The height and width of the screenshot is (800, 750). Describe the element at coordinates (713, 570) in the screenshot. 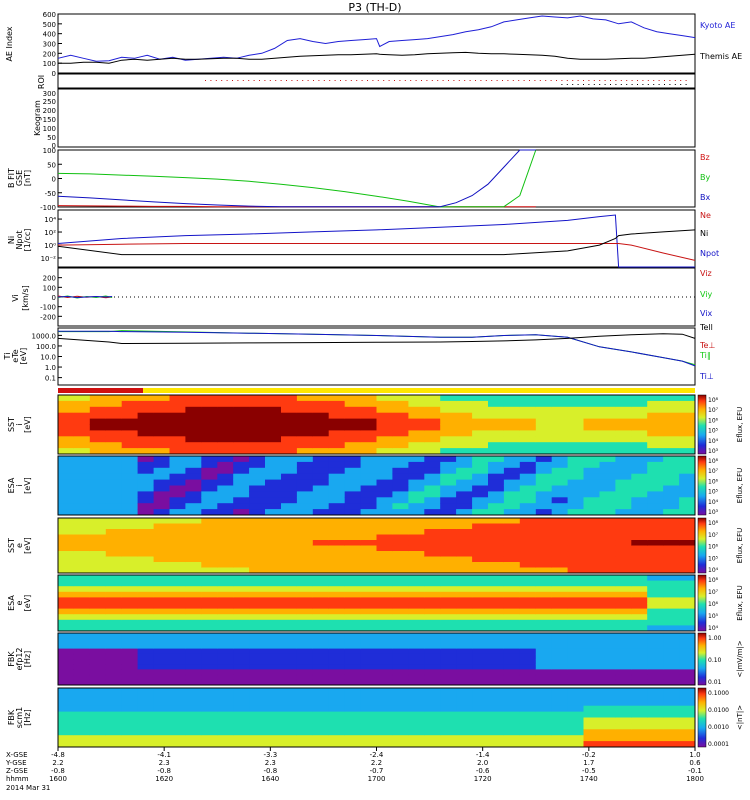

I see `colorbar-tick-label: 10⁴` at that location.